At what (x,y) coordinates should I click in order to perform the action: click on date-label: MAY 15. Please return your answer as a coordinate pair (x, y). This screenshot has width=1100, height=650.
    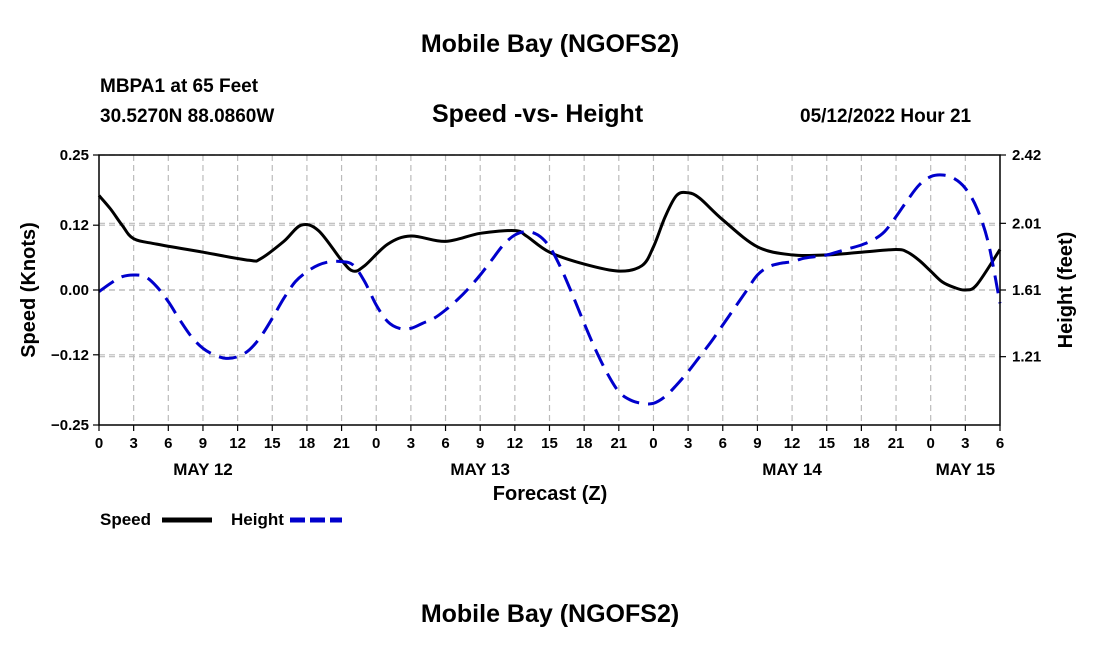
    Looking at the image, I should click on (966, 469).